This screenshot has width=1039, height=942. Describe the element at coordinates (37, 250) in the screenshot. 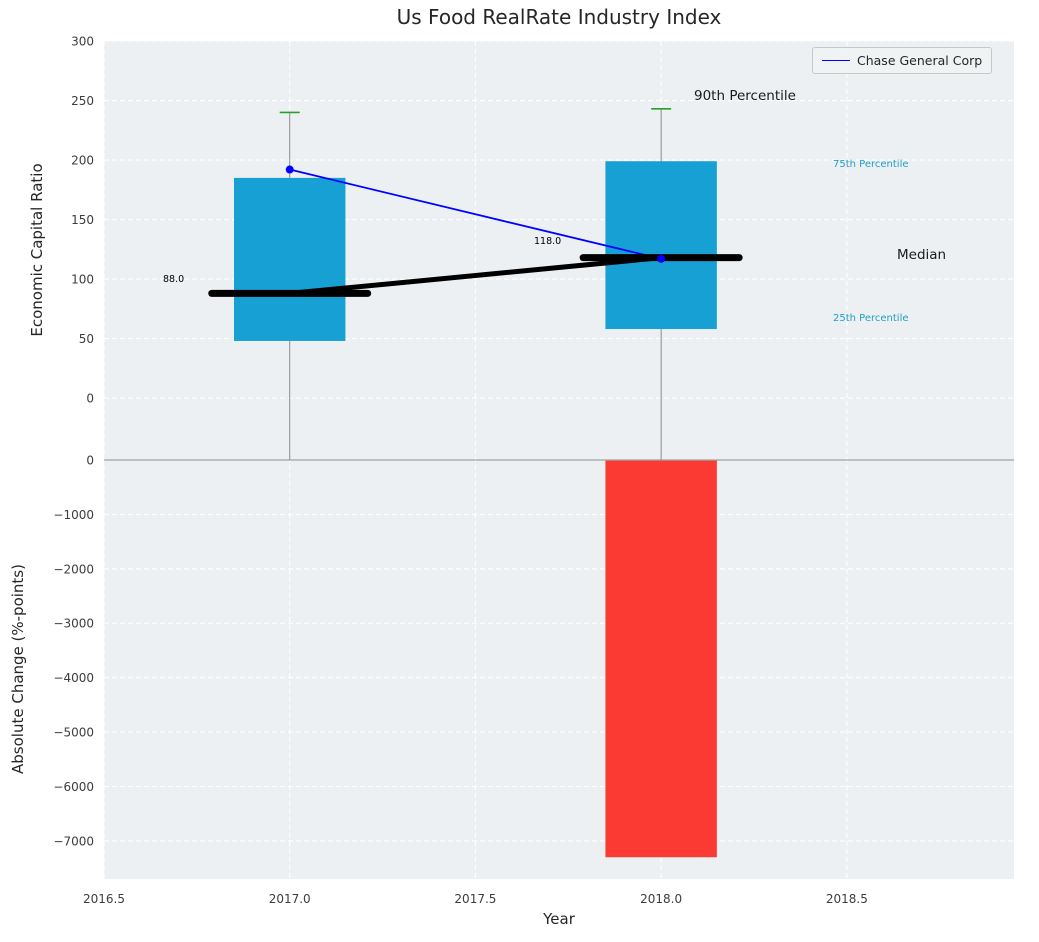

I see `top-y-axis-label: Economic Capital Ratio` at that location.